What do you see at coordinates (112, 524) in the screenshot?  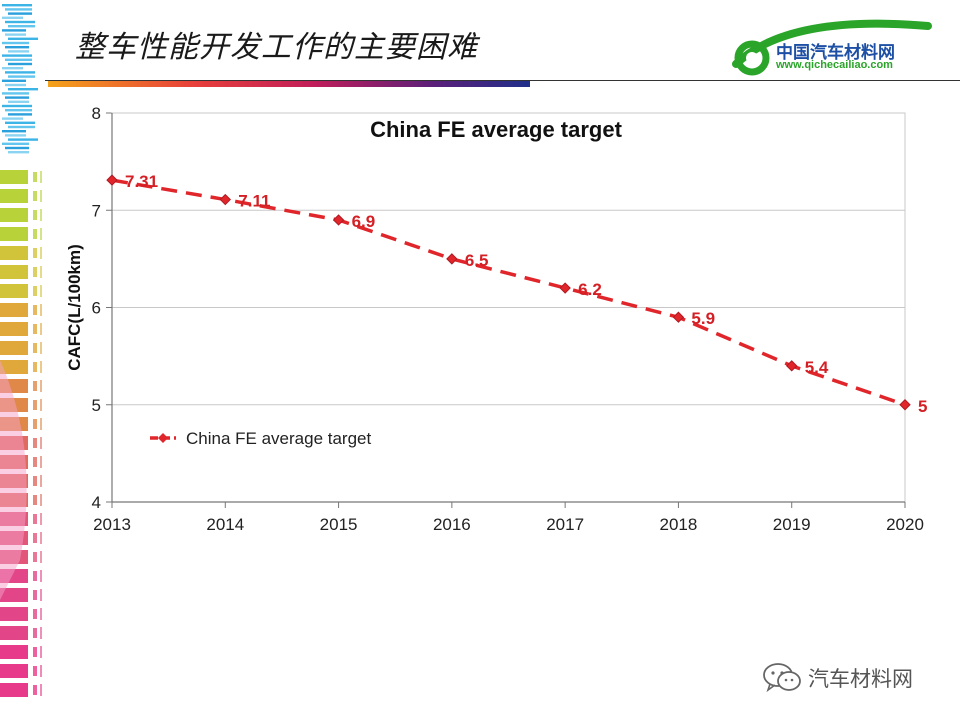 I see `x-tick-label: 2013` at bounding box center [112, 524].